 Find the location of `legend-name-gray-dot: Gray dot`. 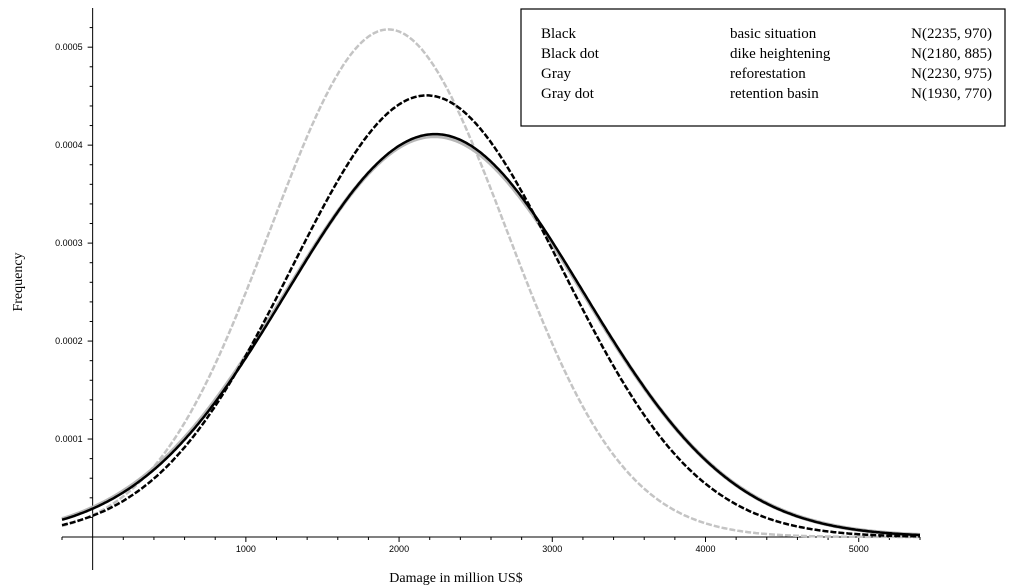

legend-name-gray-dot: Gray dot is located at coordinates (568, 94).